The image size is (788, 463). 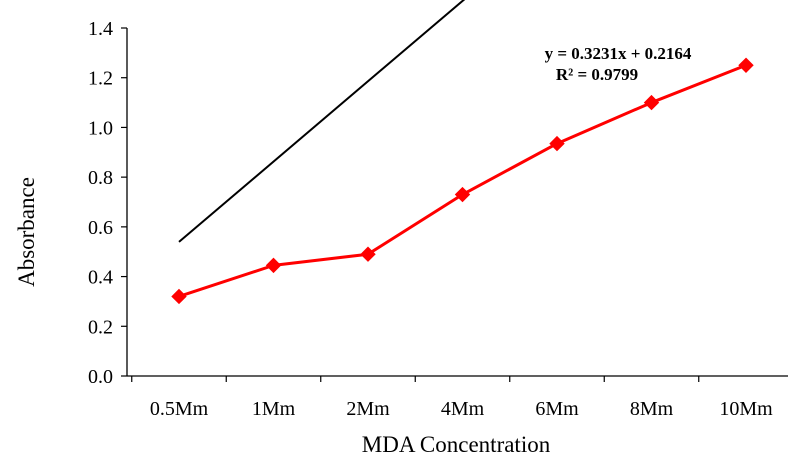 What do you see at coordinates (100, 29) in the screenshot?
I see `y-tick-label: 1.4` at bounding box center [100, 29].